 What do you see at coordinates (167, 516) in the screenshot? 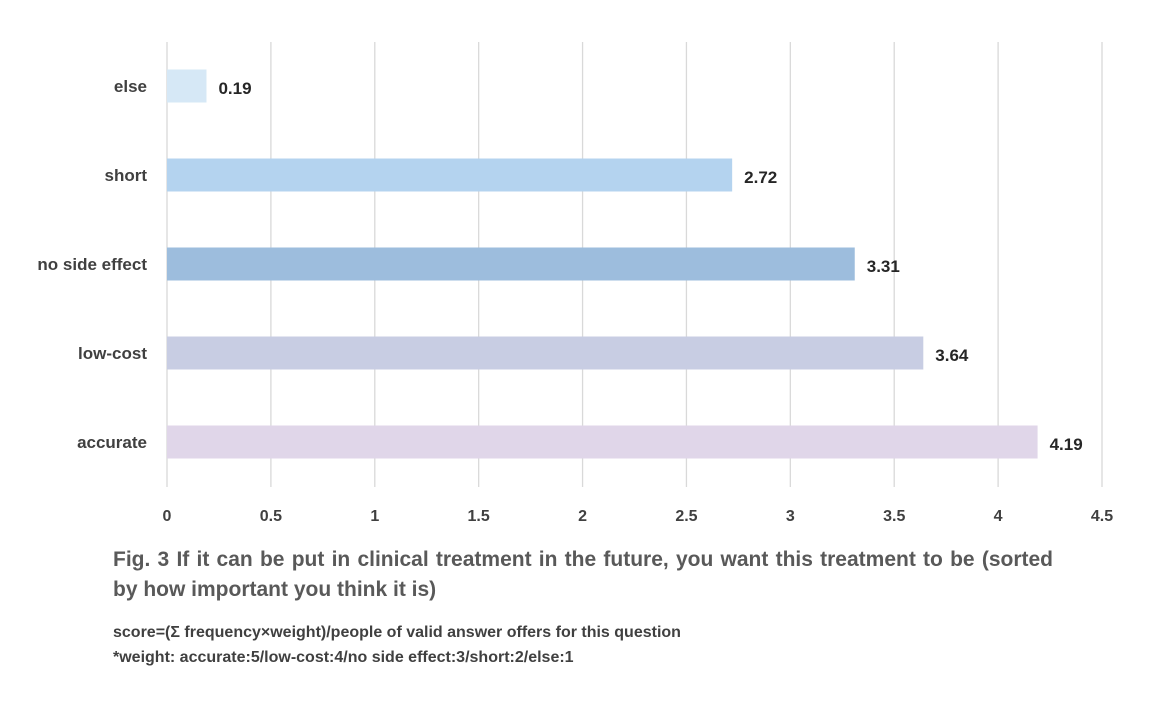
I see `x-tick-label: 0` at bounding box center [167, 516].